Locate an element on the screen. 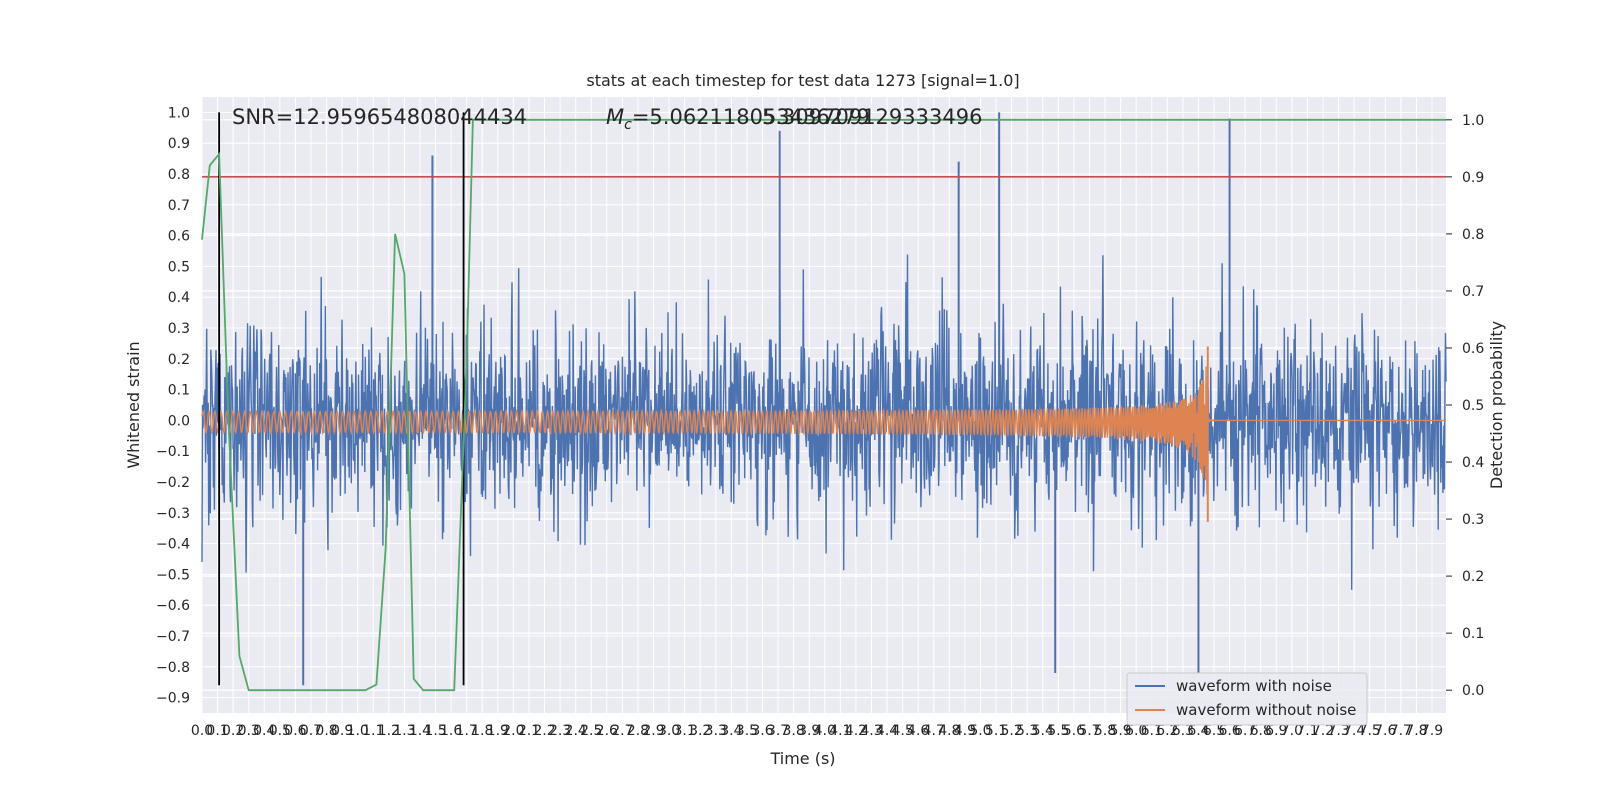  x-tick-label: 1.4 is located at coordinates (420, 731).